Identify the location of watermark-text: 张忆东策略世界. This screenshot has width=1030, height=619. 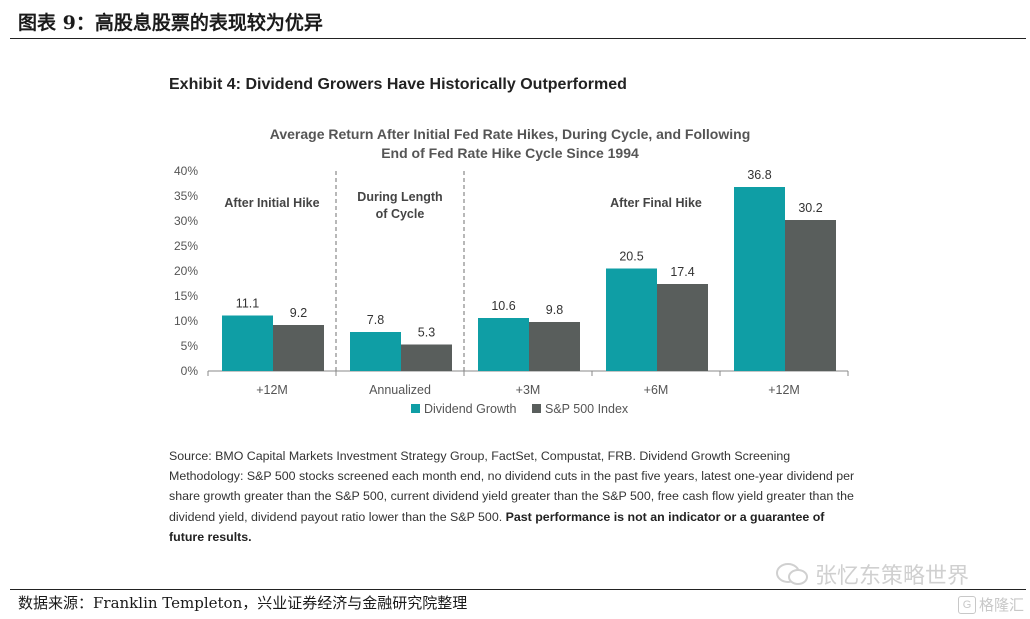
(892, 575).